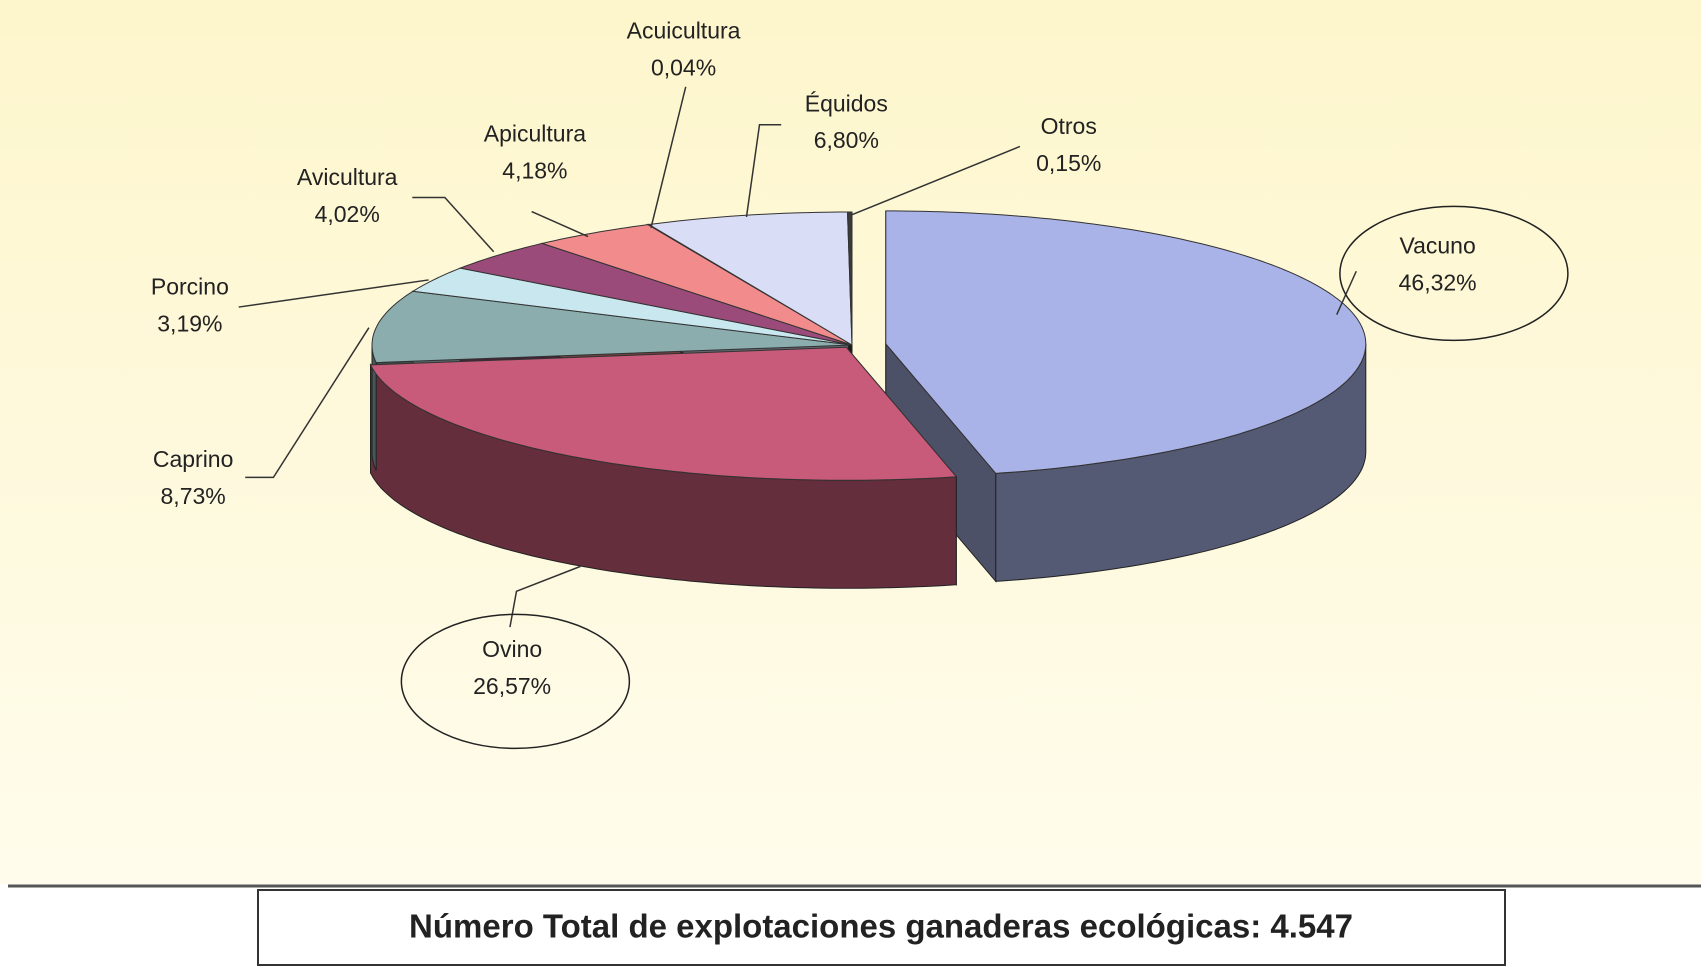  I want to click on value-label: 0,15%, so click(1068, 163).